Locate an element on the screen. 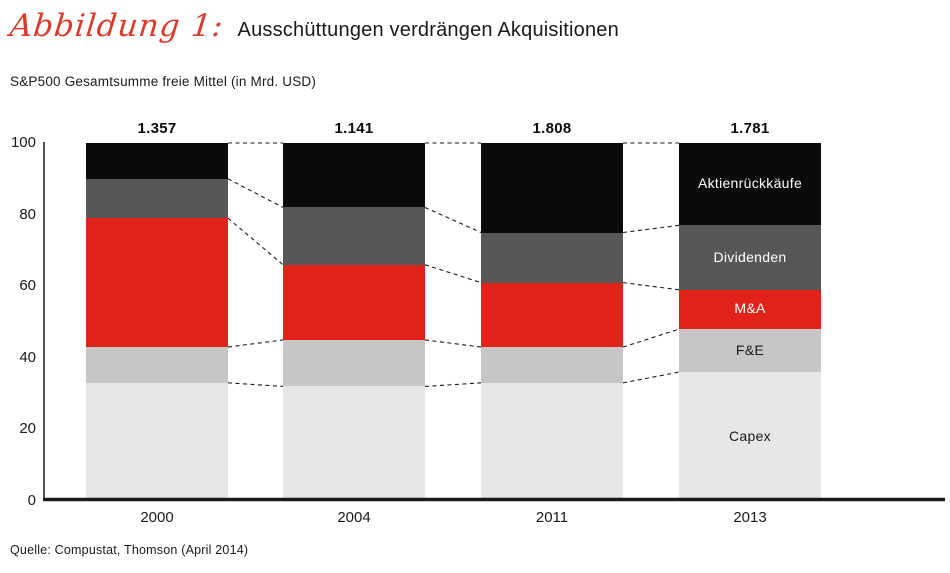  bar-total-label: 1.808 is located at coordinates (552, 128).